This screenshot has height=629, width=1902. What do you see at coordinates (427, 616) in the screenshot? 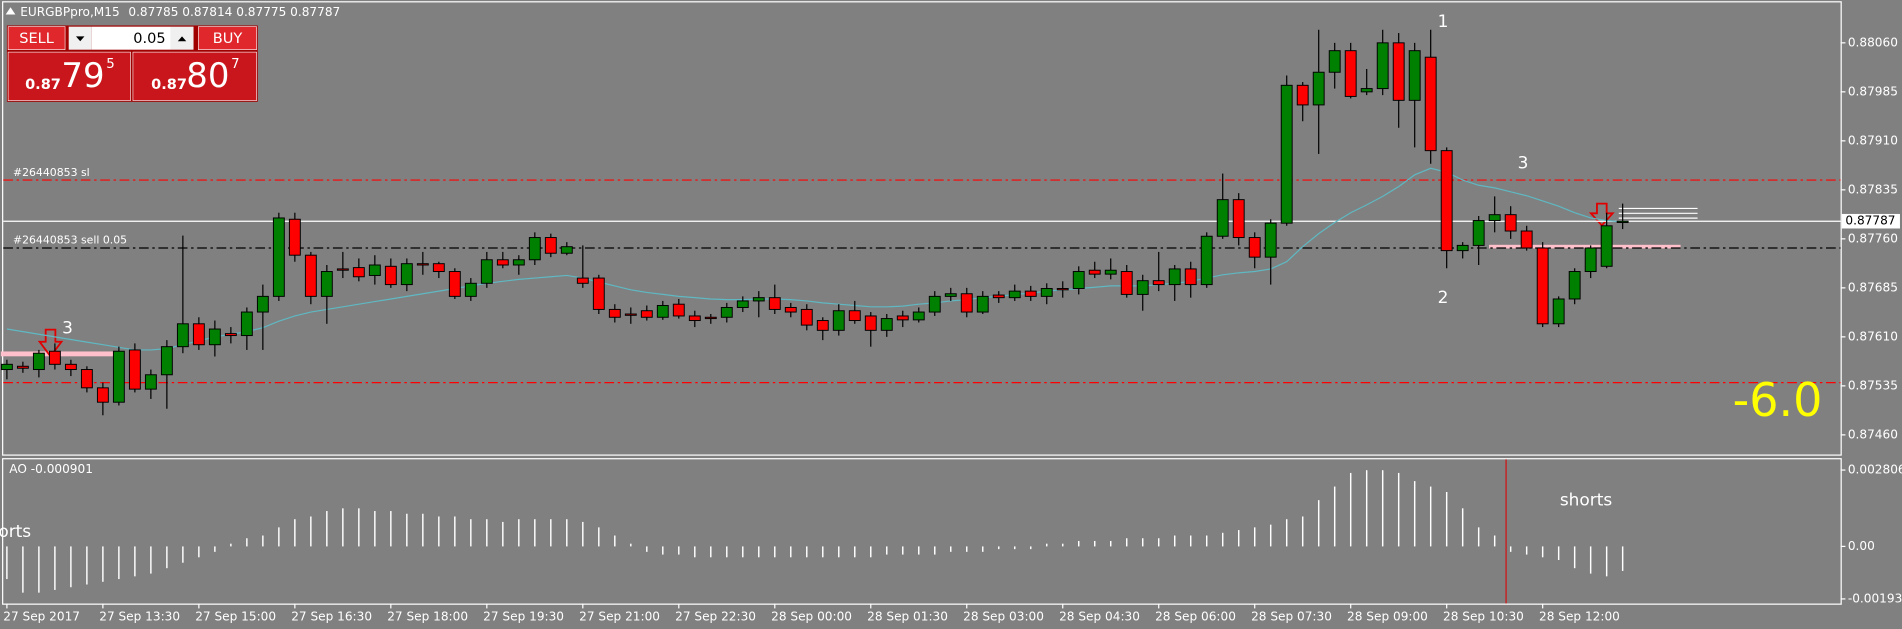
I see `x-tick-label: 27 Sep 18:00` at bounding box center [427, 616].